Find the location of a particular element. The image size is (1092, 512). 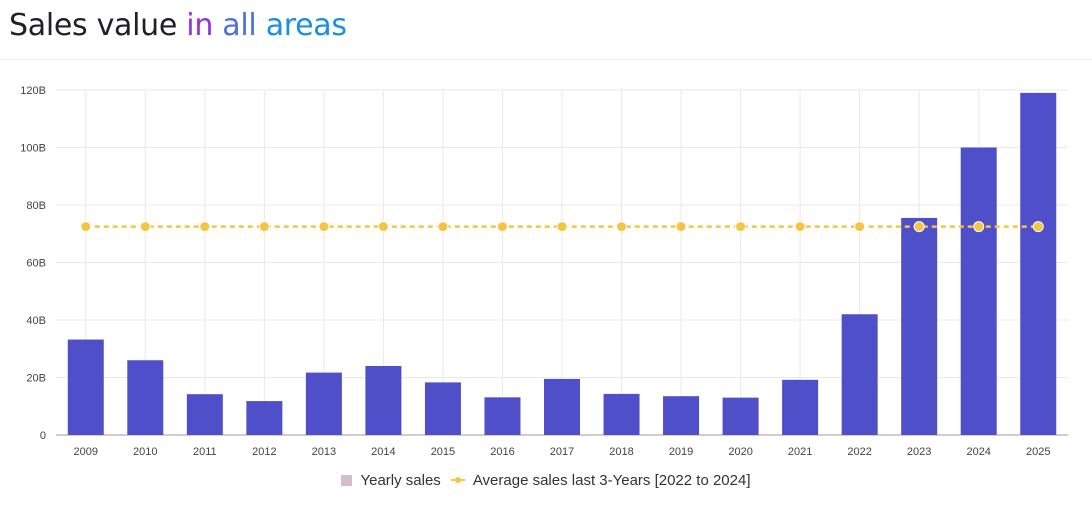

average-point-2010 is located at coordinates (145, 227).